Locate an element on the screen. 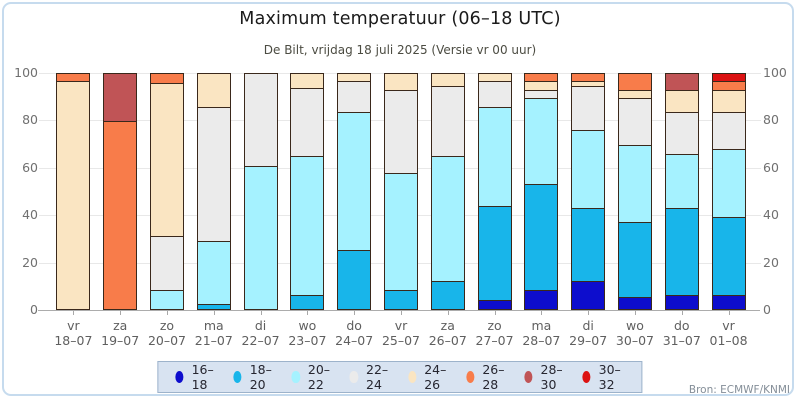 This screenshot has width=800, height=400. y-tick-label: 80 is located at coordinates (30, 120).